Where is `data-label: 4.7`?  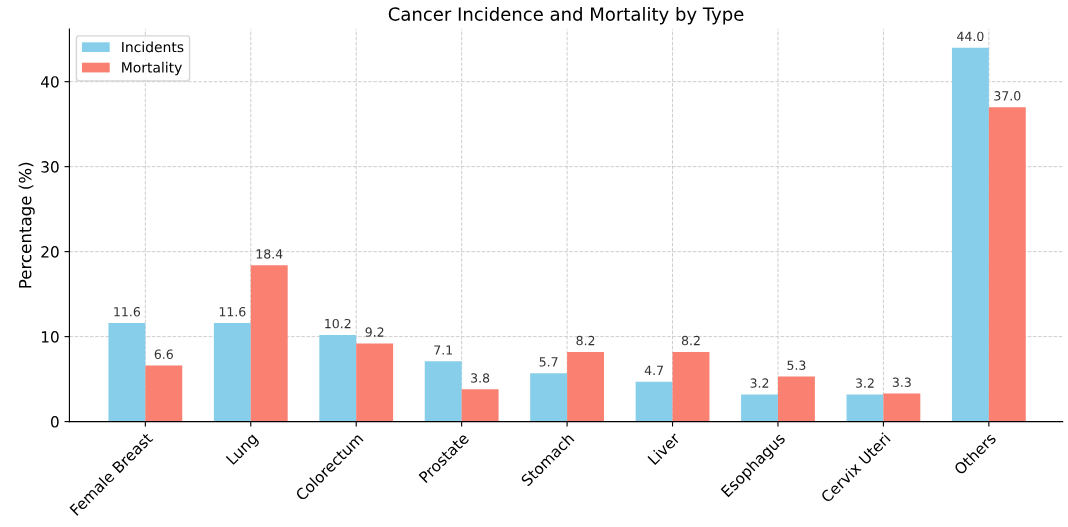
data-label: 4.7 is located at coordinates (653, 370).